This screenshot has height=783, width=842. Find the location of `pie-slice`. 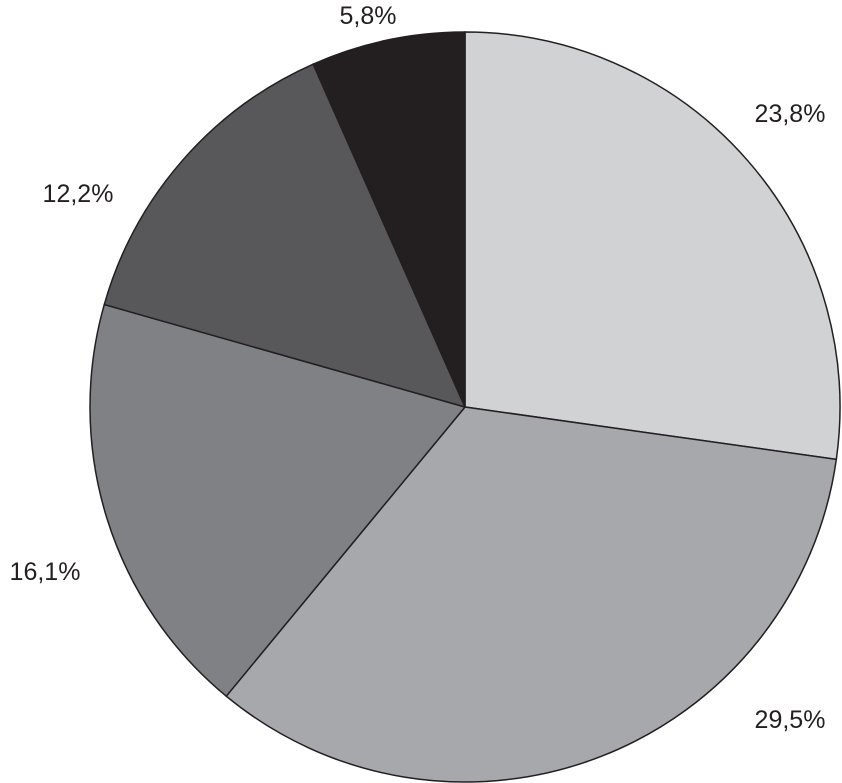

pie-slice is located at coordinates (389, 219).